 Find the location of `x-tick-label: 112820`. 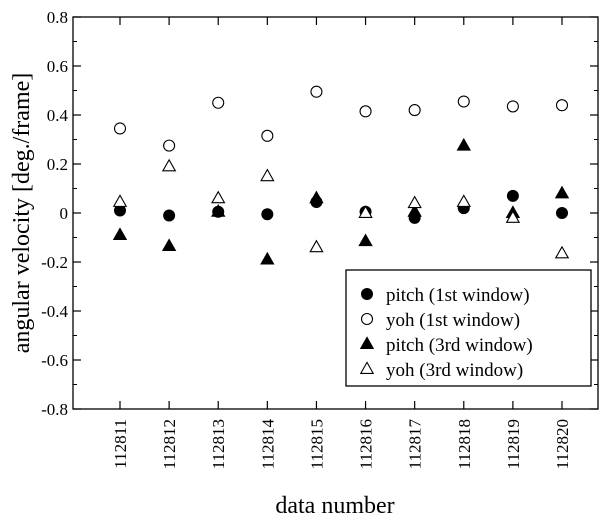

x-tick-label: 112820 is located at coordinates (562, 444).